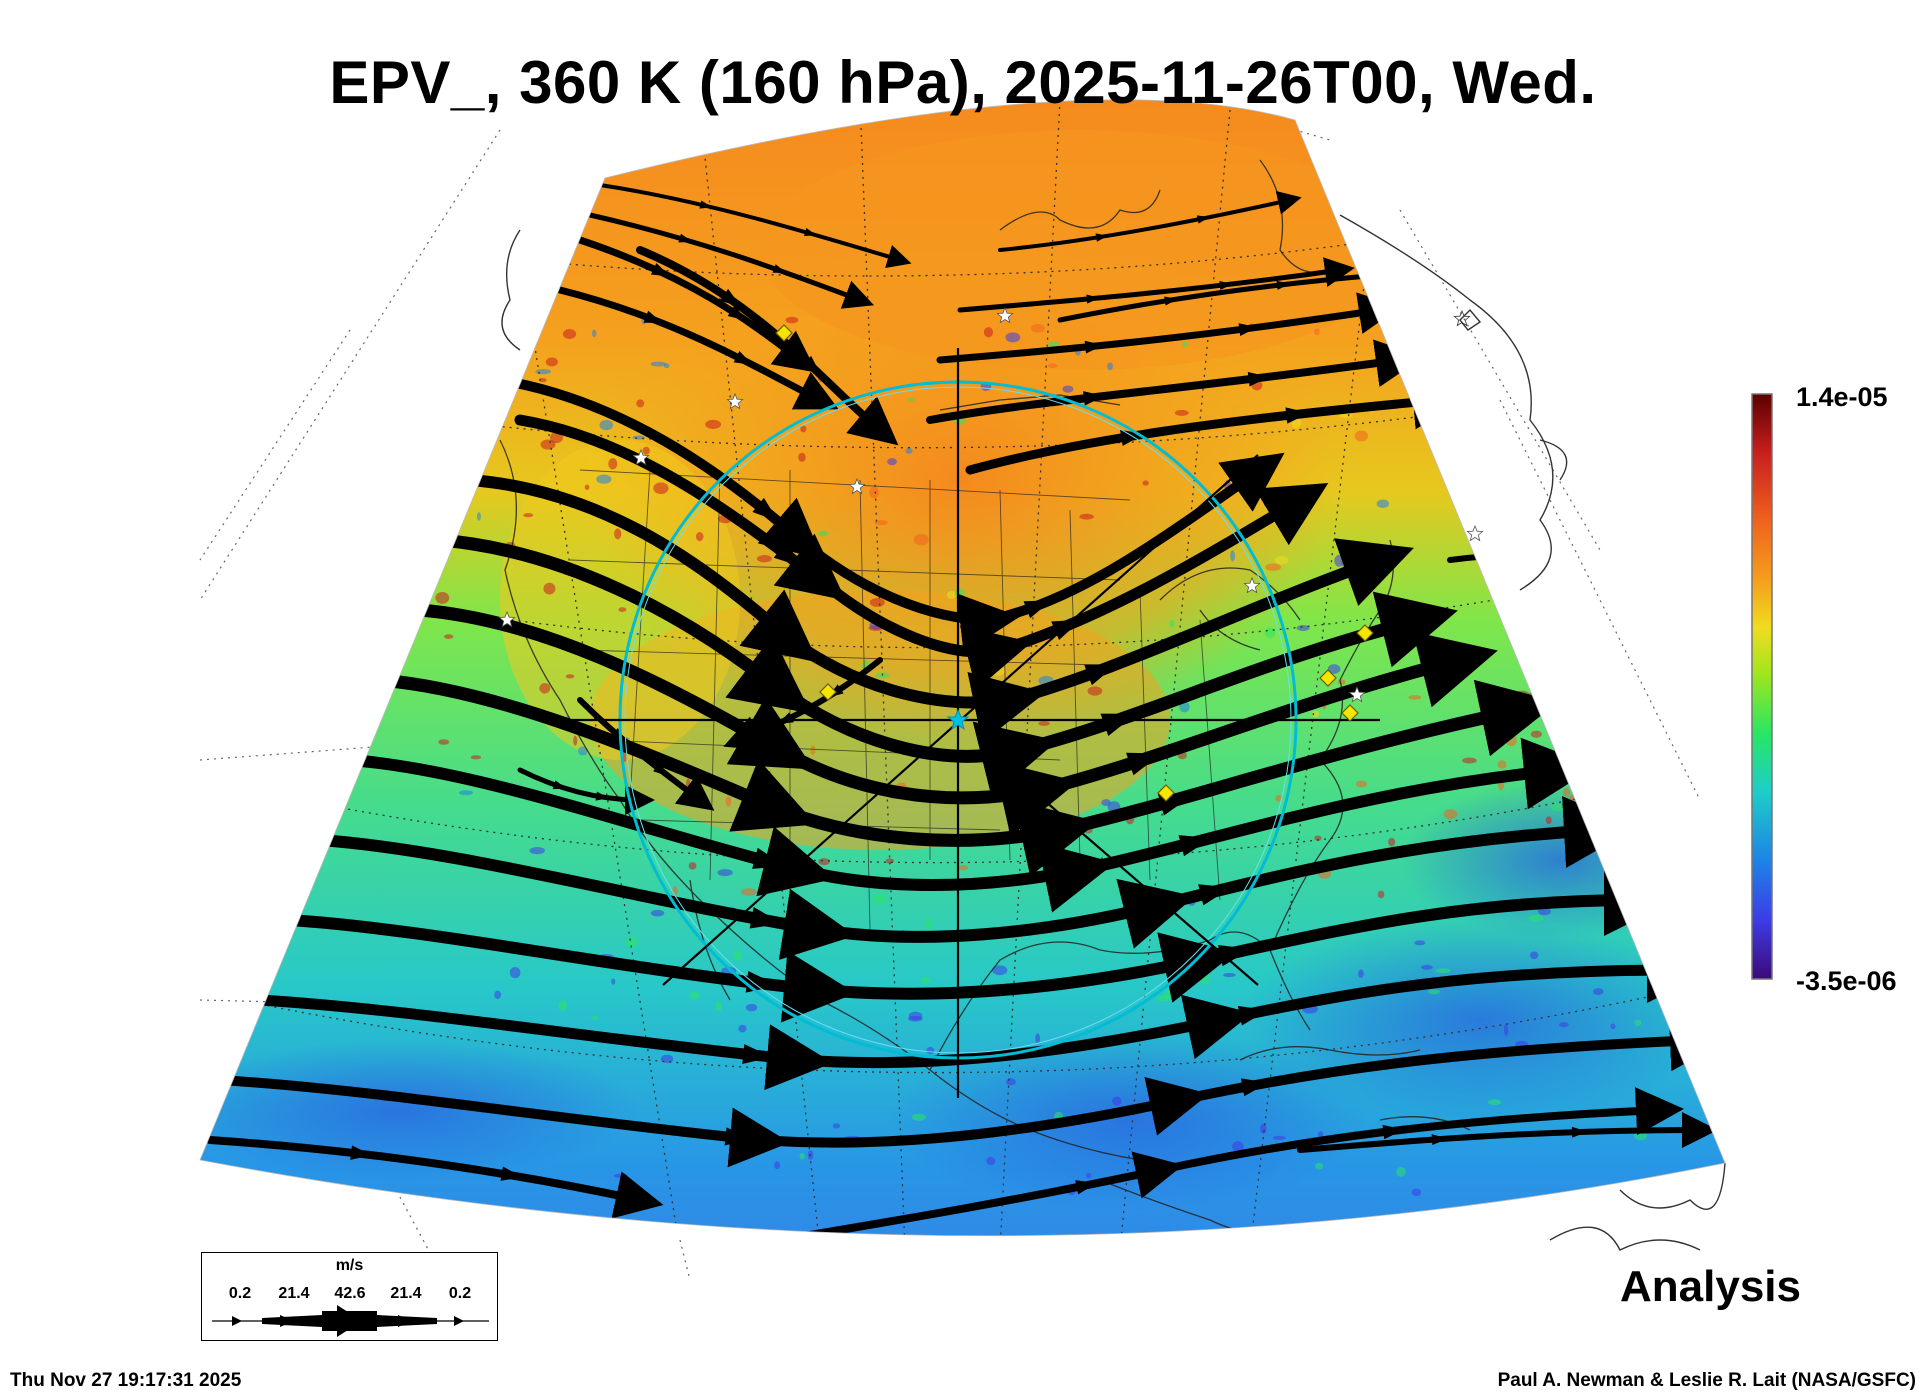 The width and height of the screenshot is (1926, 1394). I want to click on center-marker, so click(958, 719).